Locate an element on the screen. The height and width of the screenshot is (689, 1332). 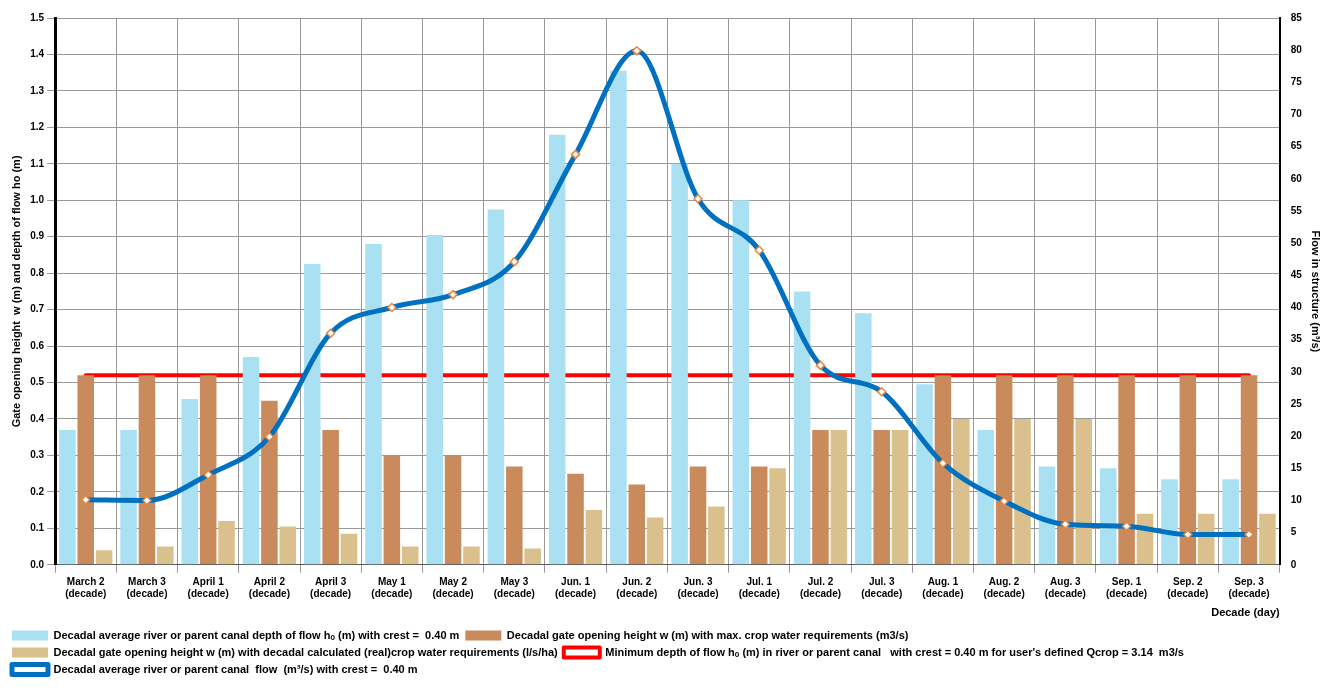
legend-label: Decadal gate opening height w (m) with decadal calculated (real)crop water requirements (l/s/ha) is located at coordinates (306, 651).